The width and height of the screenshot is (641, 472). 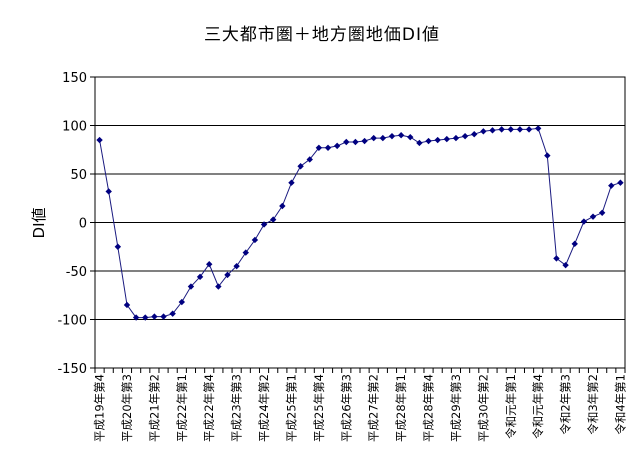 I want to click on x-tick-label: 令和2年第3, so click(x=566, y=404).